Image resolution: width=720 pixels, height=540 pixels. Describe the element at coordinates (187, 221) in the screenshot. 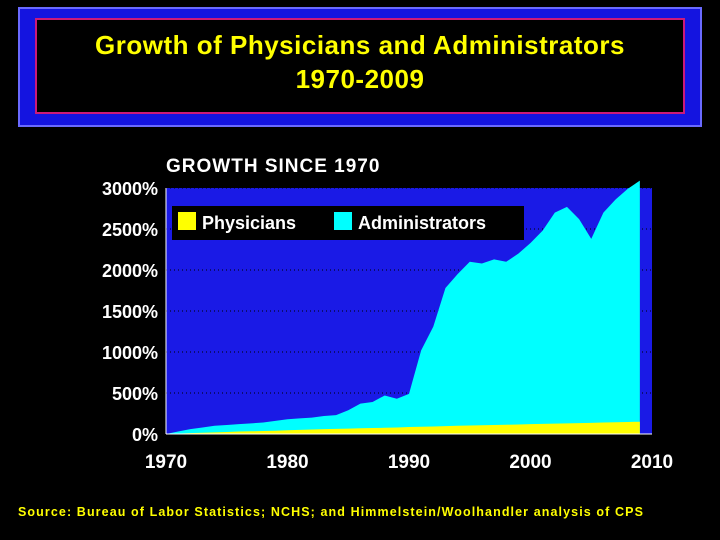

I see `legend-swatch-physicians` at that location.